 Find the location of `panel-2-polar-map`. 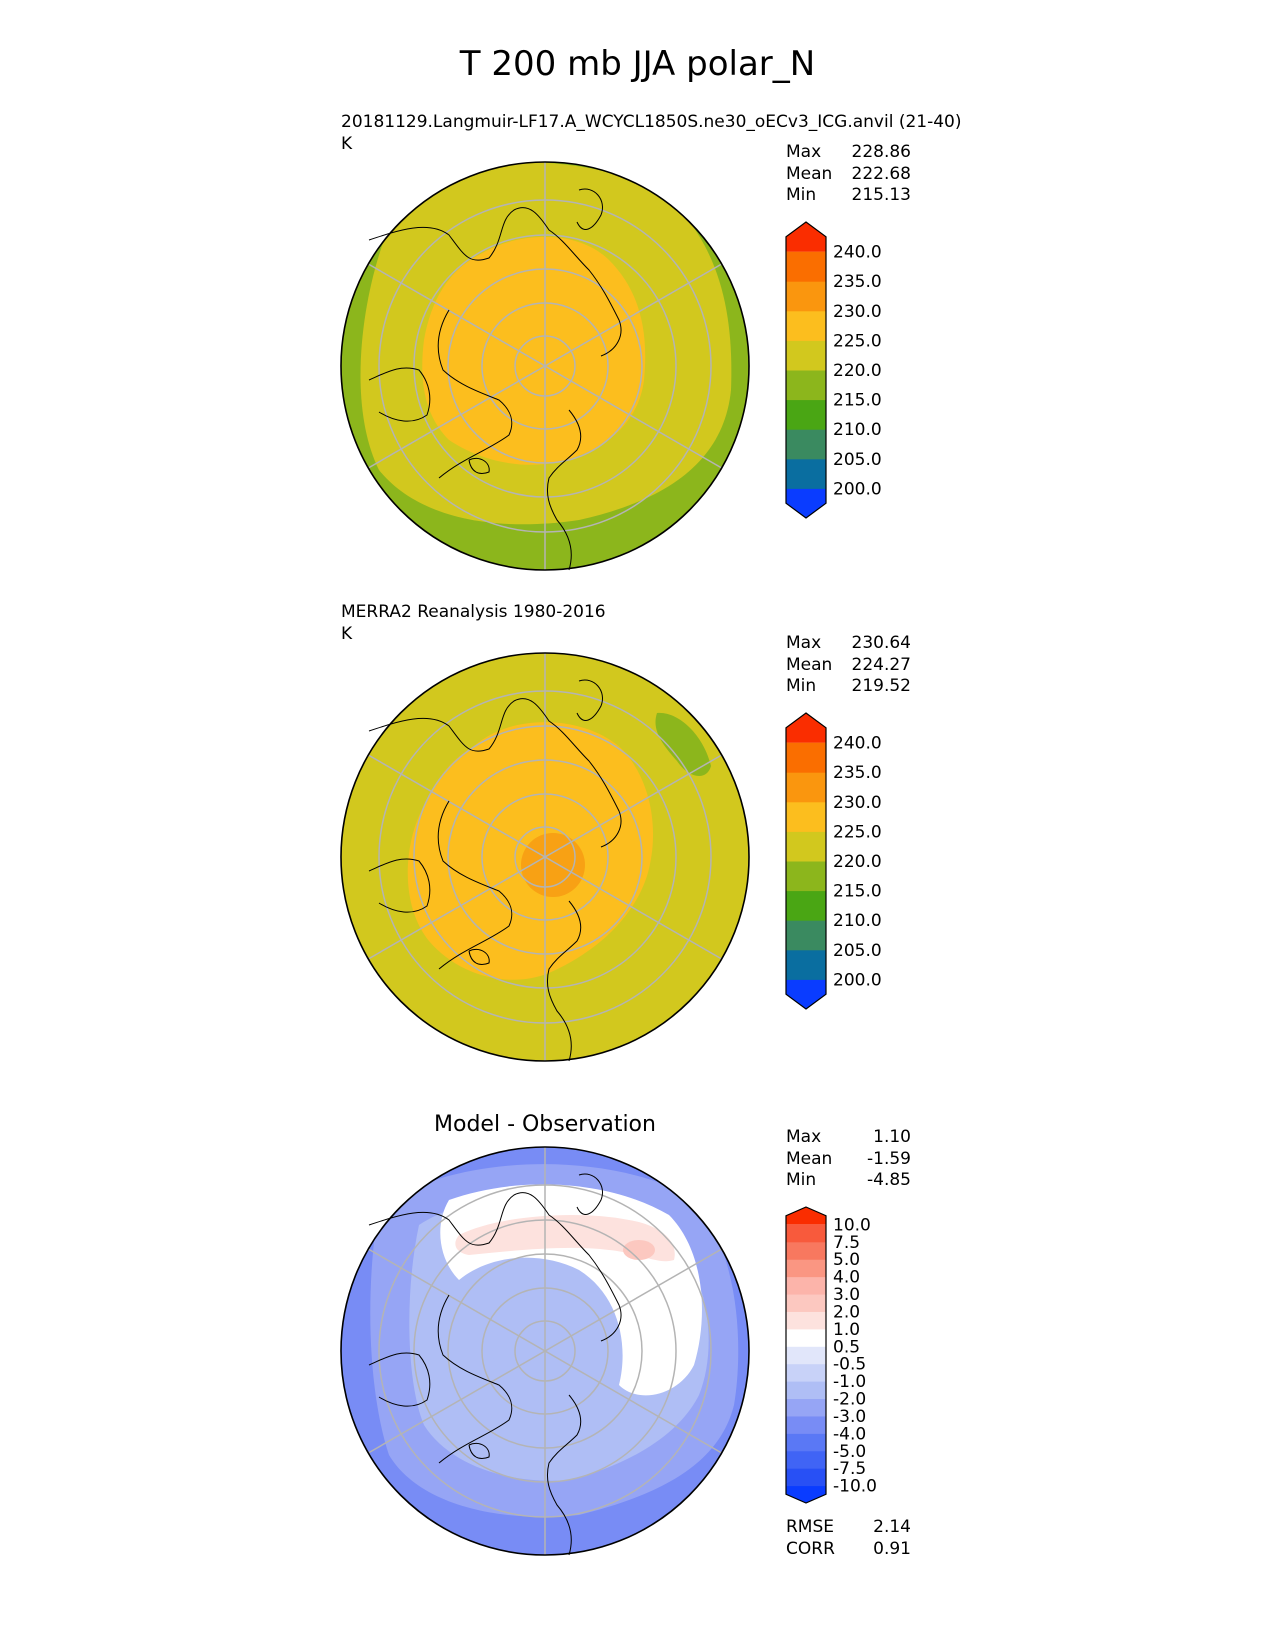

panel-2-polar-map is located at coordinates (545, 857).